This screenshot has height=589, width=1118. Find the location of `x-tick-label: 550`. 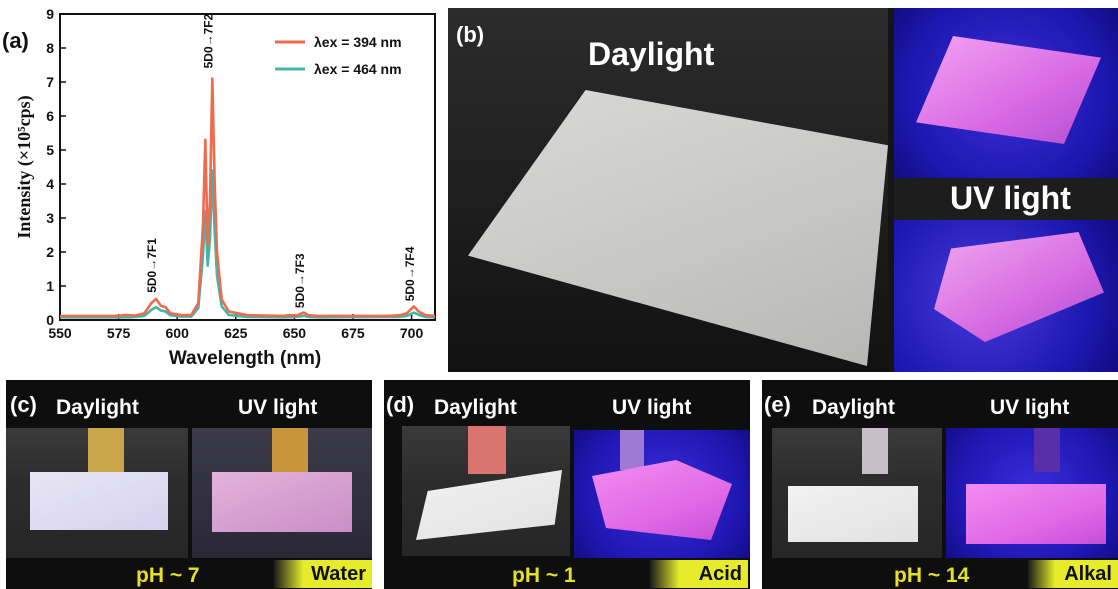

x-tick-label: 550 is located at coordinates (60, 333).